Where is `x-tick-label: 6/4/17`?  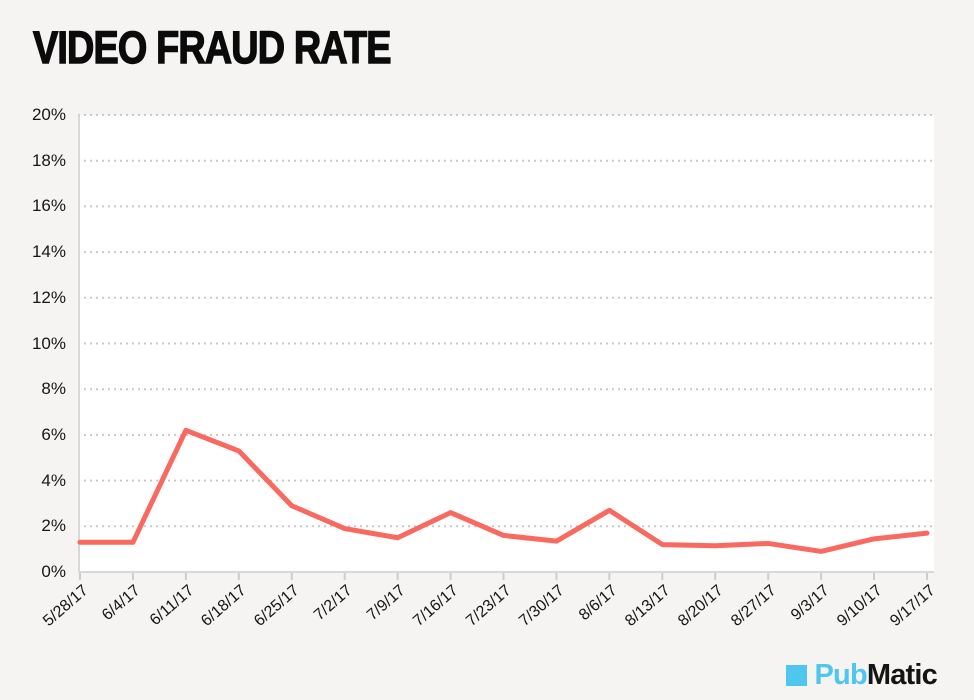
x-tick-label: 6/4/17 is located at coordinates (122, 603).